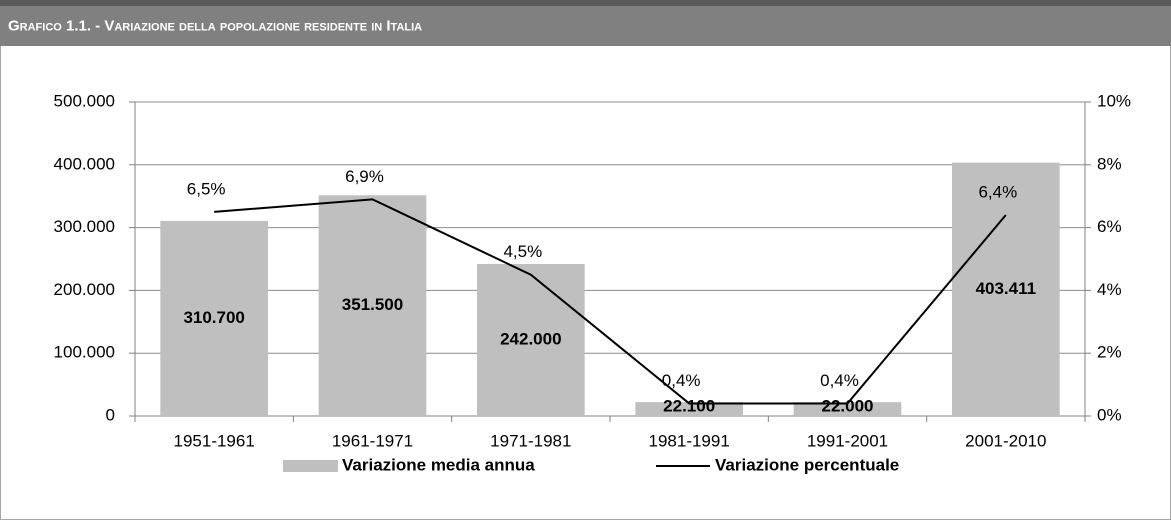  Describe the element at coordinates (110, 414) in the screenshot. I see `y-tick-label: 0` at that location.